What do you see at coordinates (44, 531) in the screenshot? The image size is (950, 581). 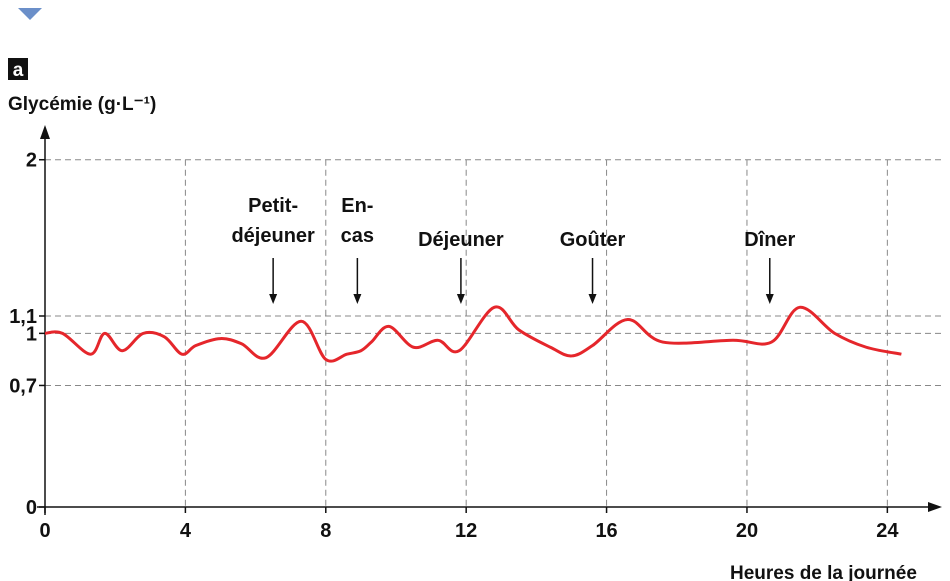 I see `x-tick-label: 0` at bounding box center [44, 531].